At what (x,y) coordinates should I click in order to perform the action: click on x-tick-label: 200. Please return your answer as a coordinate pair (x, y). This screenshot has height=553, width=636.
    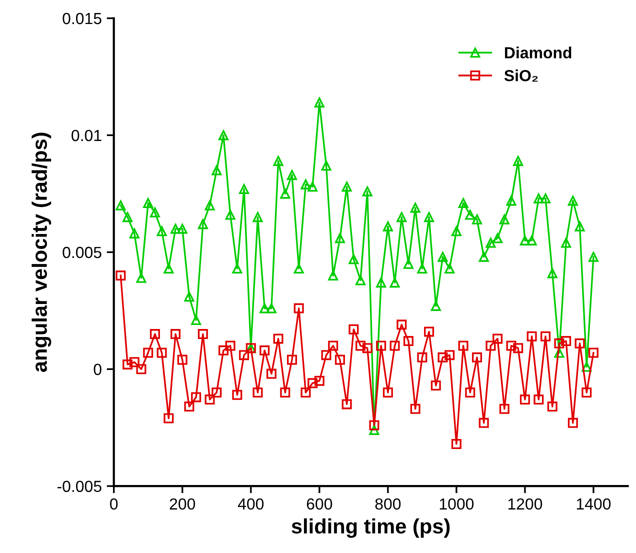
    Looking at the image, I should click on (183, 504).